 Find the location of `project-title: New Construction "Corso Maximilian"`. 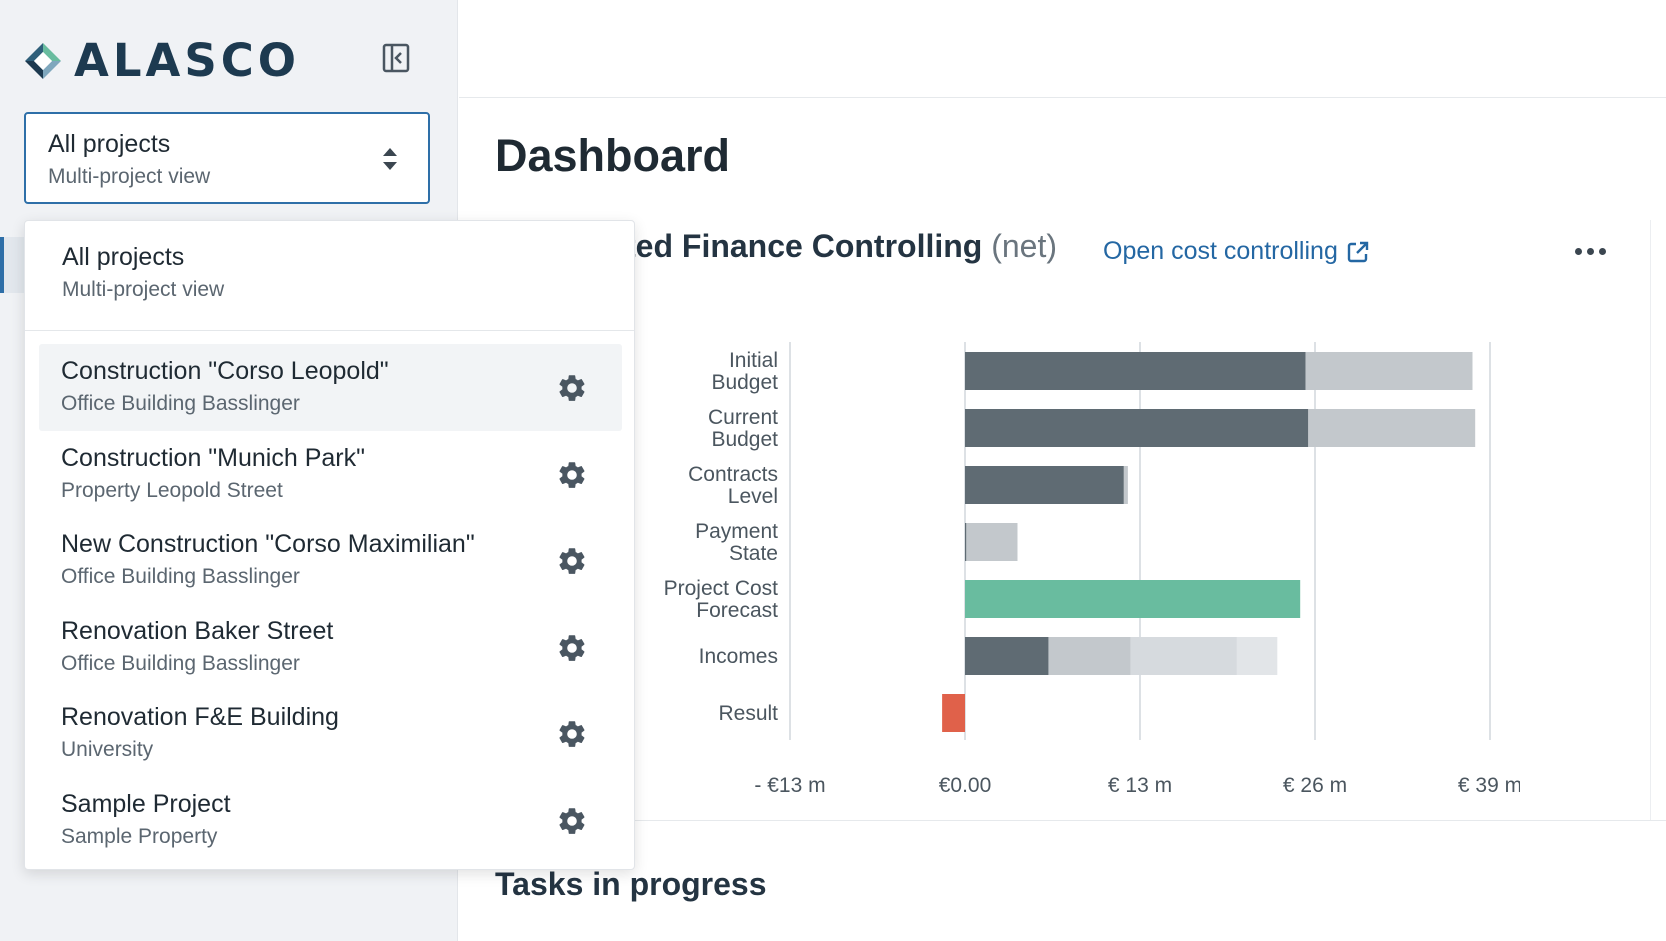

project-title: New Construction "Corso Maximilian" is located at coordinates (268, 544).